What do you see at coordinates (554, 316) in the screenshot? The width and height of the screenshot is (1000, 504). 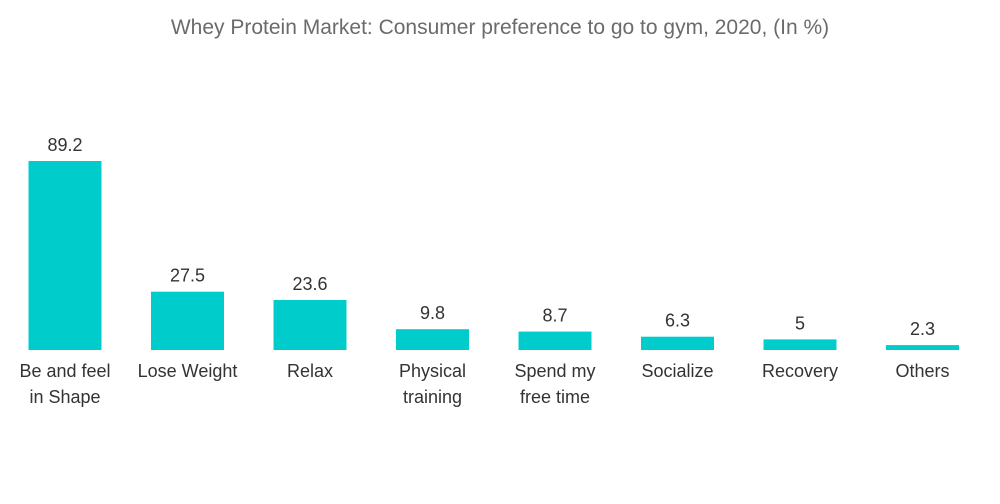 I see `value-label-5: 8.7` at bounding box center [554, 316].